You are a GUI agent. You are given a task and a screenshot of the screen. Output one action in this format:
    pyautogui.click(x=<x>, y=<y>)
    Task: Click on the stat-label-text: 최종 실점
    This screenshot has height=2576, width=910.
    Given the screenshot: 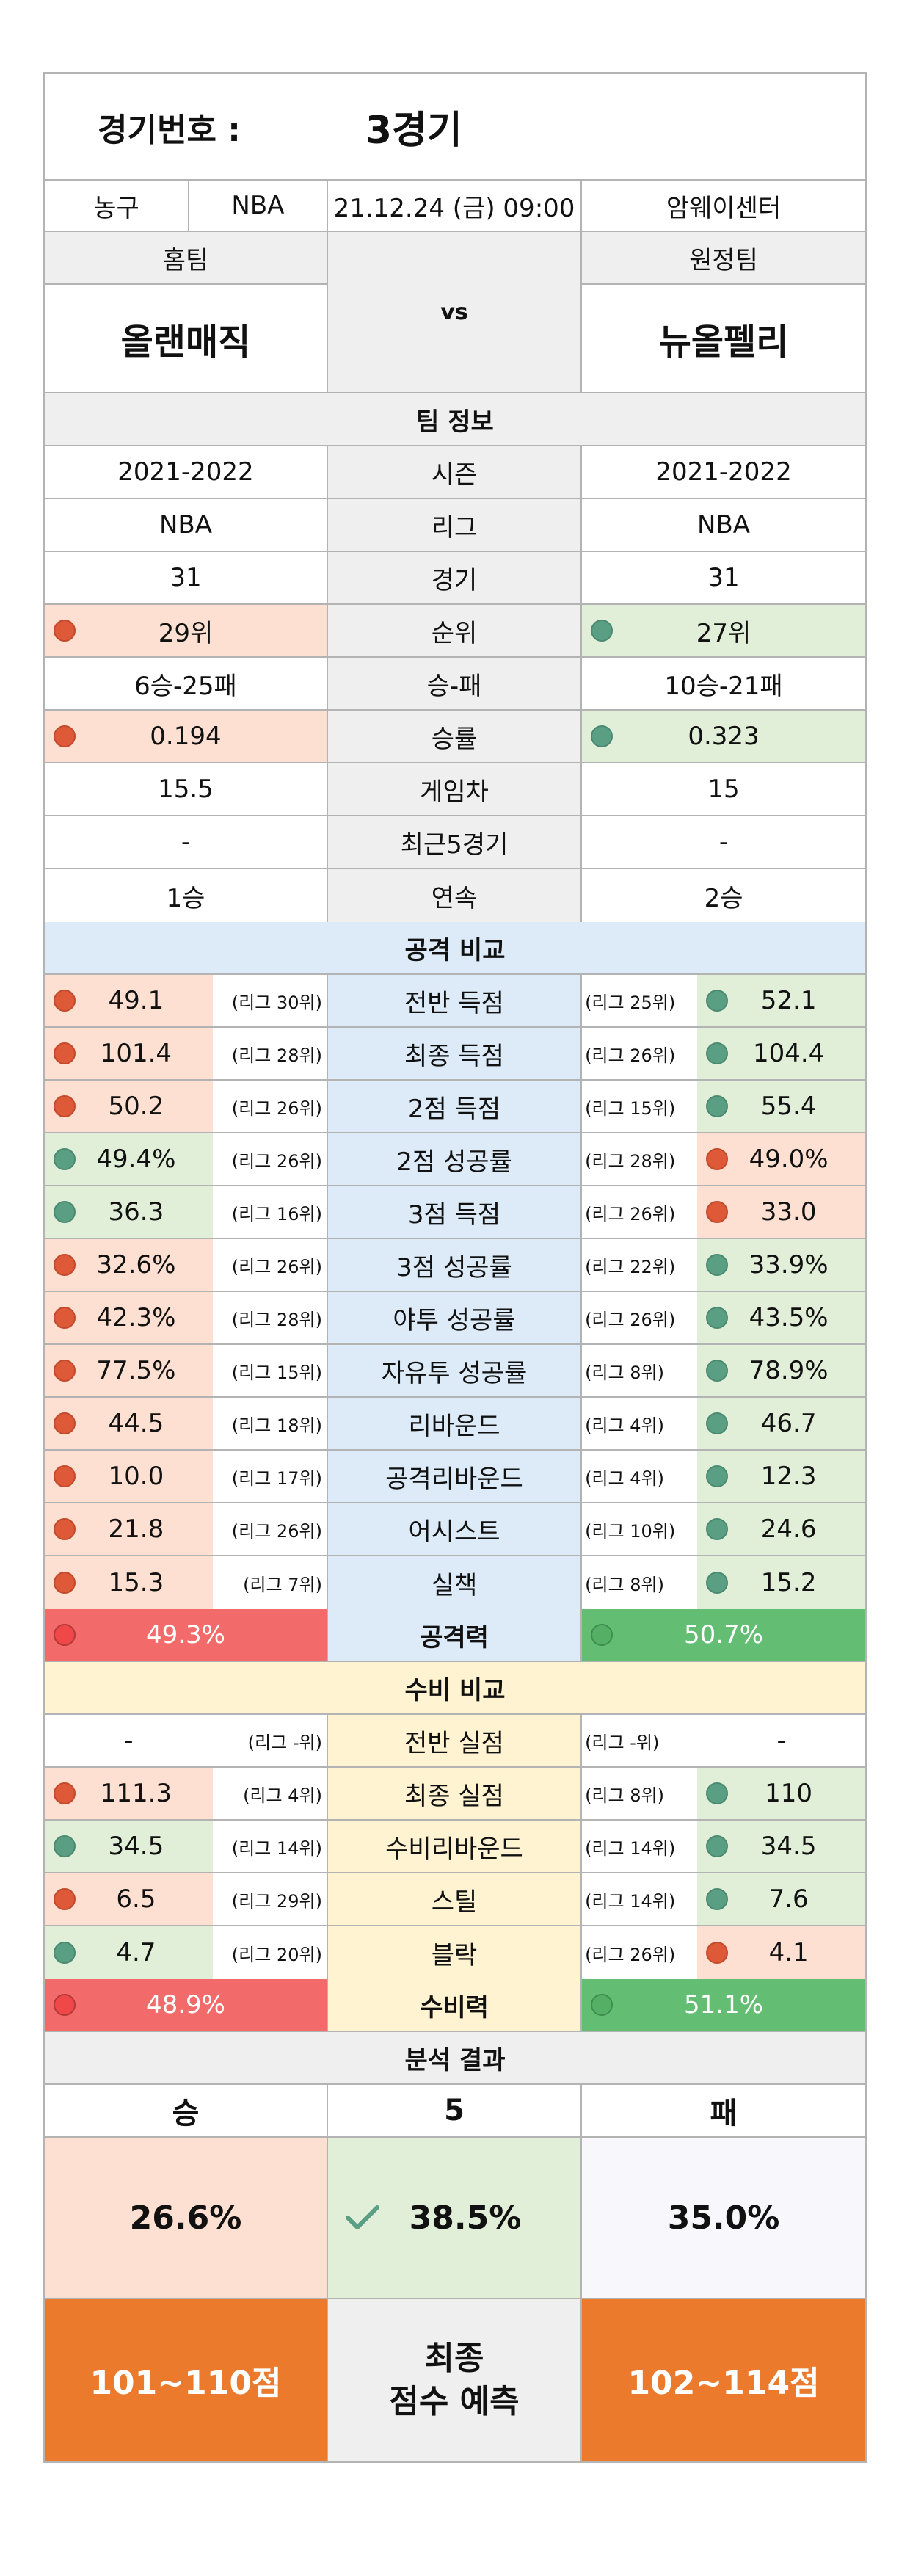 What is the action you would take?
    pyautogui.click(x=454, y=1796)
    